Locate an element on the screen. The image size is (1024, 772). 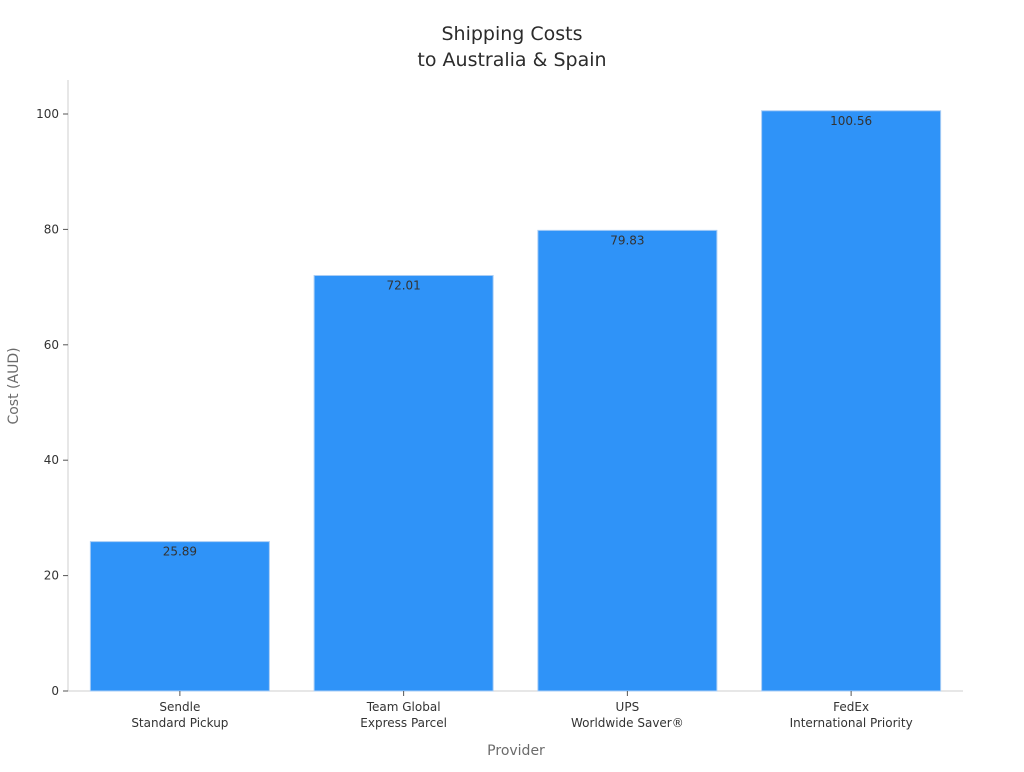
x-tick-label: Team Global is located at coordinates (403, 707).